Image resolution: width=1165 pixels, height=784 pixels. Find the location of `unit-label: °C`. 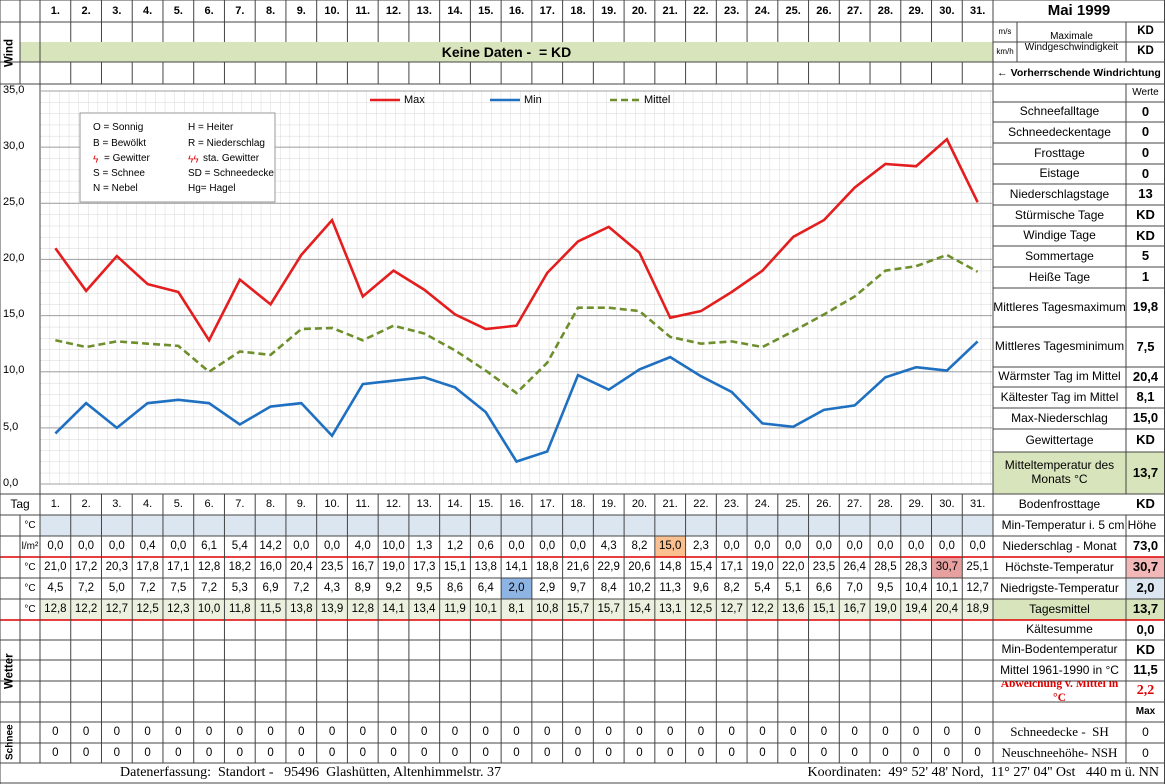

unit-label: °C is located at coordinates (30, 588).